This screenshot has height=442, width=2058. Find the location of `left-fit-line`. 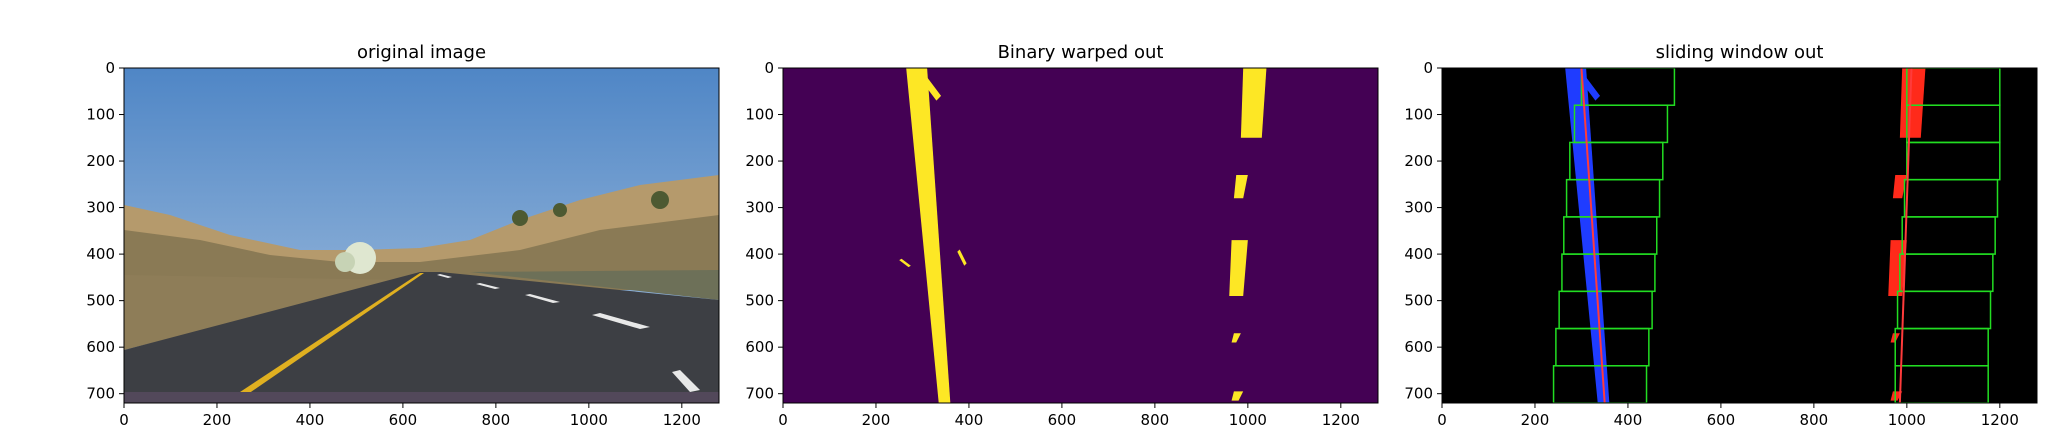

left-fit-line is located at coordinates (1593, 235).